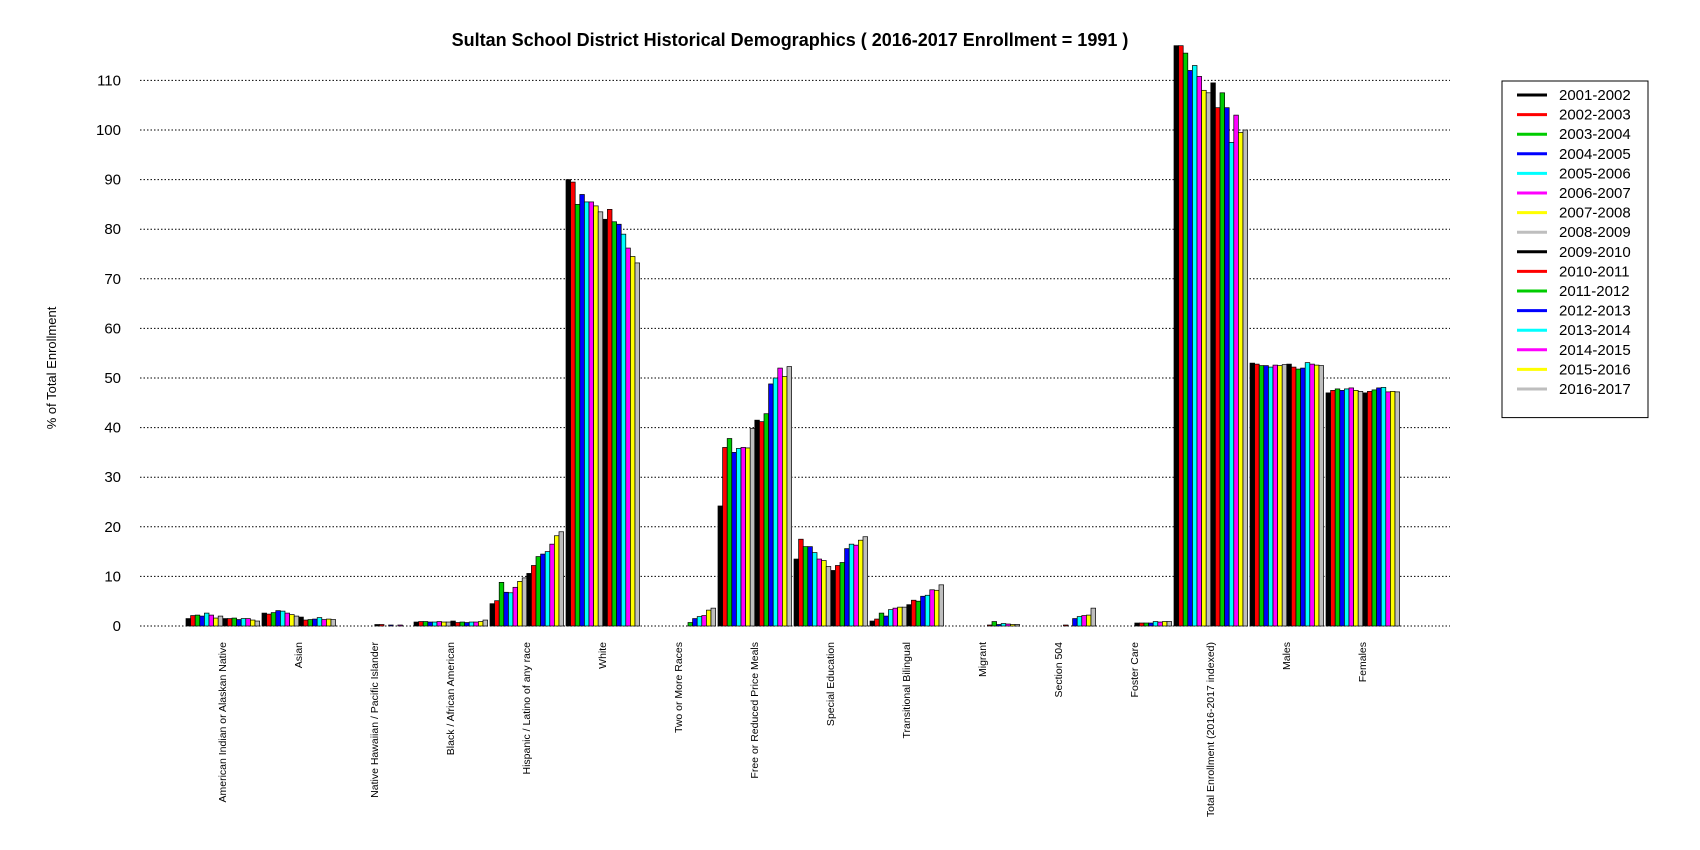 This screenshot has height=850, width=1700. I want to click on legend-label-7: 2008-2009, so click(1595, 232).